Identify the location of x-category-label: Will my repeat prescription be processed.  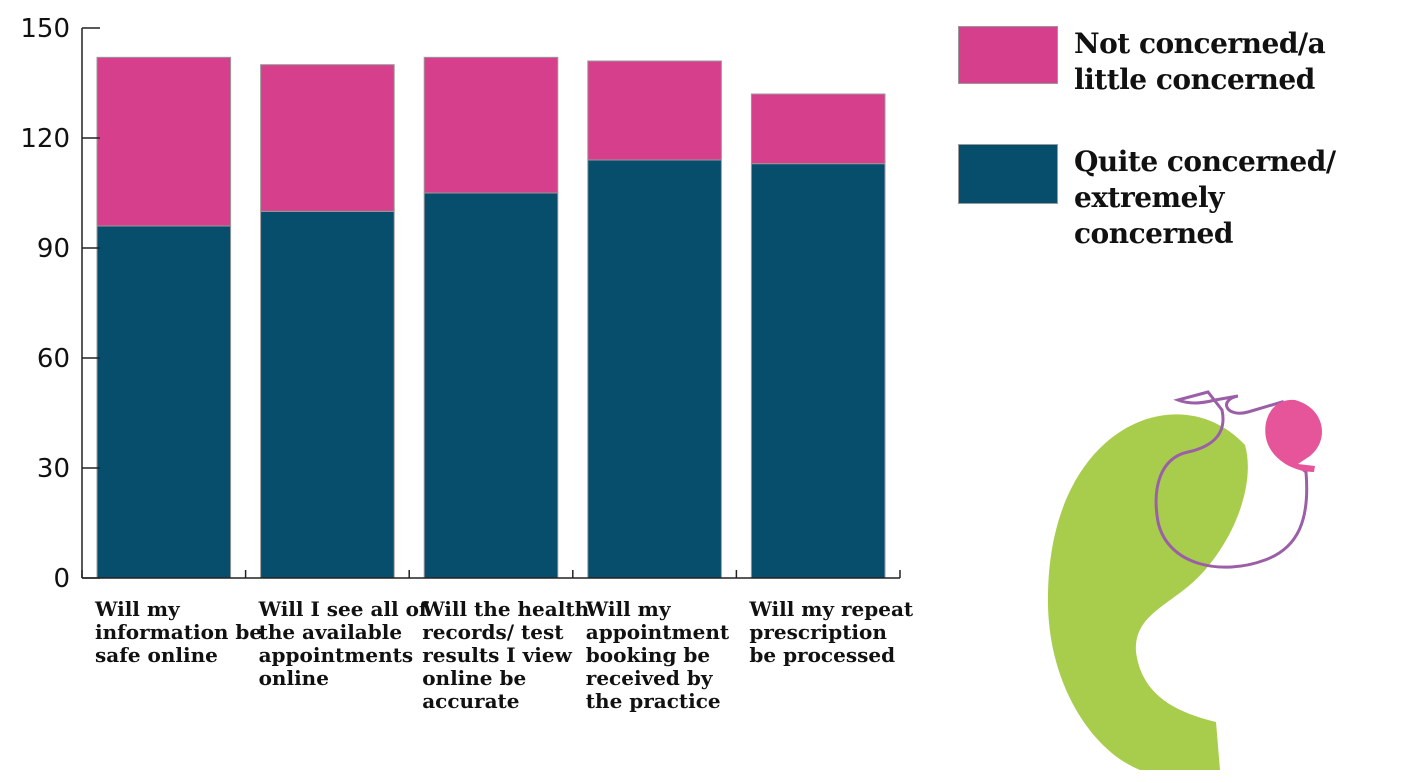
(831, 632).